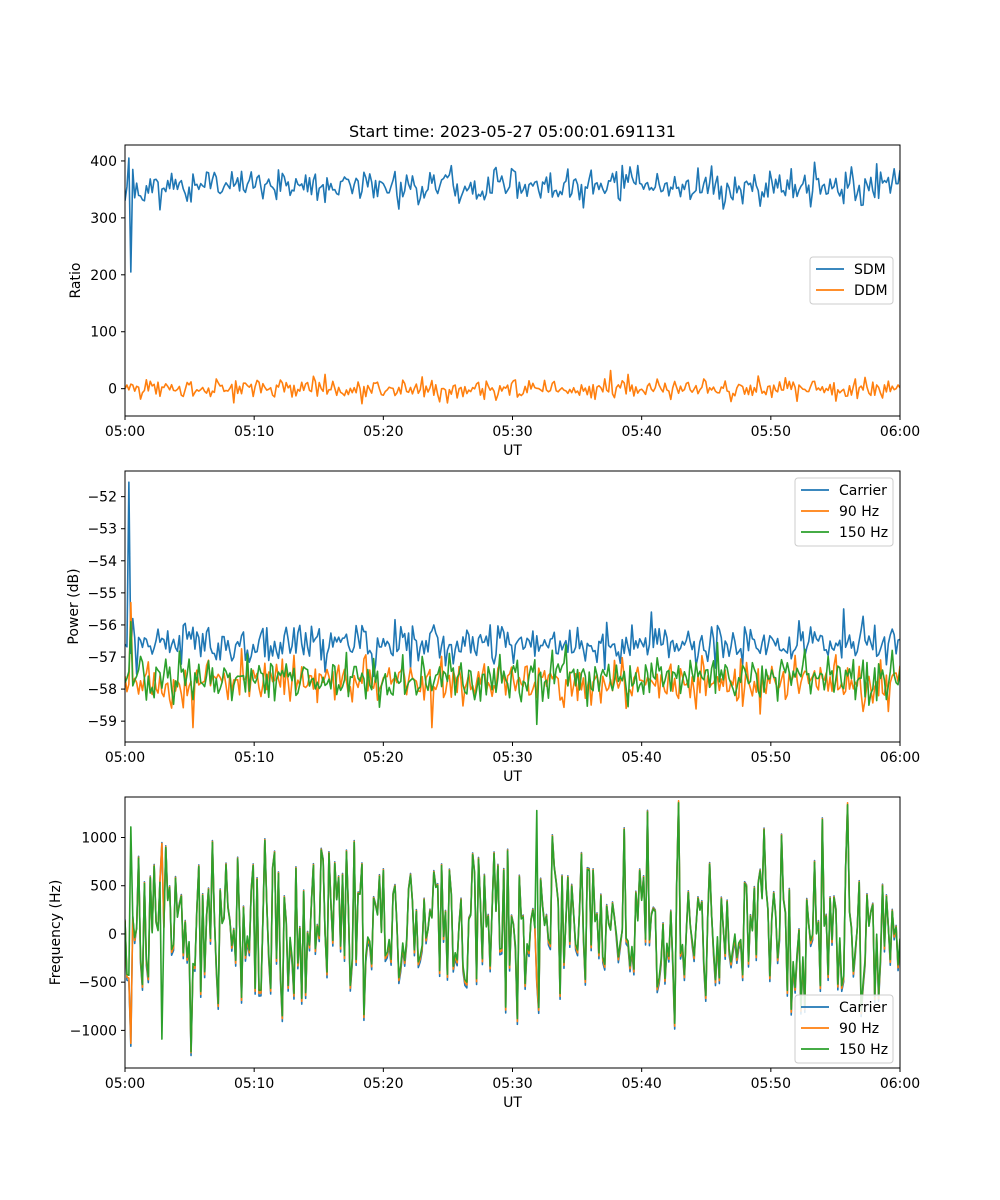  What do you see at coordinates (74, 606) in the screenshot?
I see `y-axis-label: Power (dB)` at bounding box center [74, 606].